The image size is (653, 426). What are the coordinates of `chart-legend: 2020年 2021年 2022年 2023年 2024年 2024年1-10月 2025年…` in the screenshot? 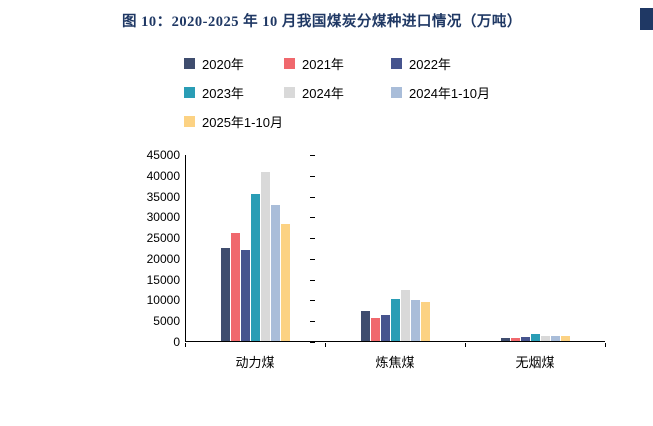 It's located at (367, 92).